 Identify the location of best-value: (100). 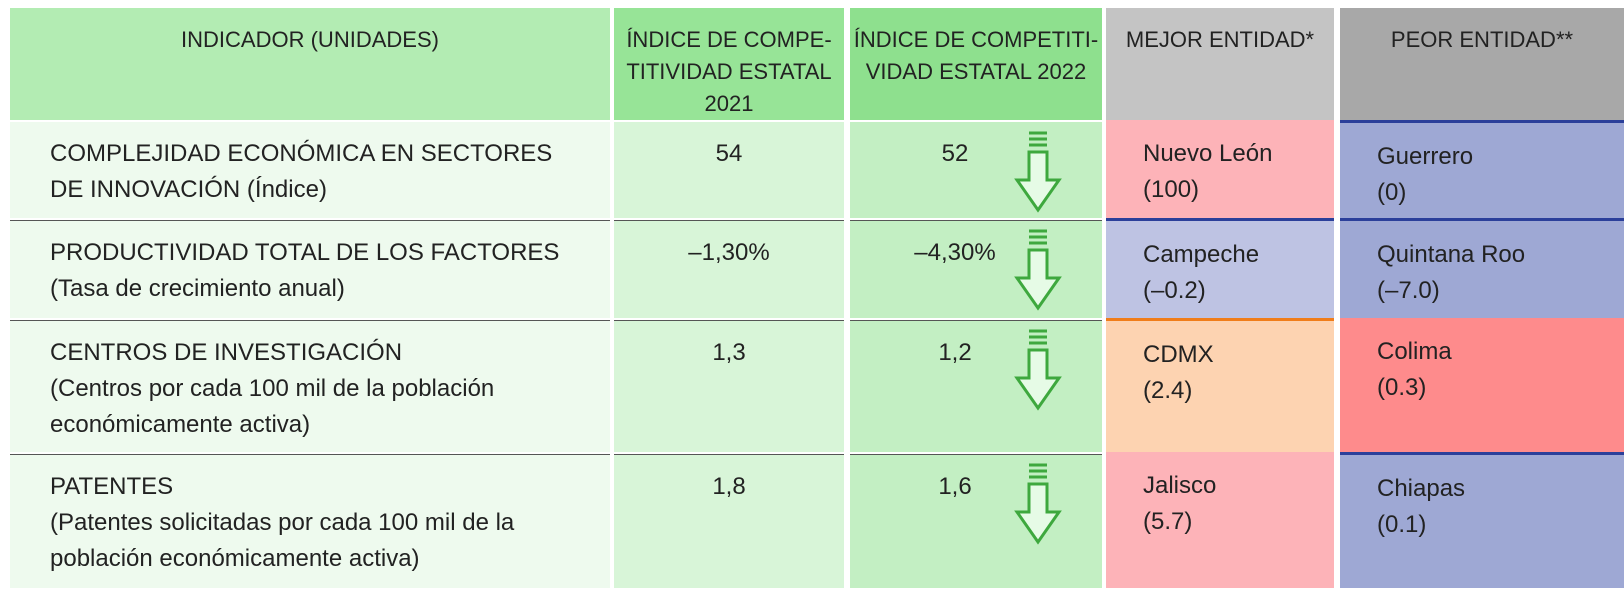
(1171, 189).